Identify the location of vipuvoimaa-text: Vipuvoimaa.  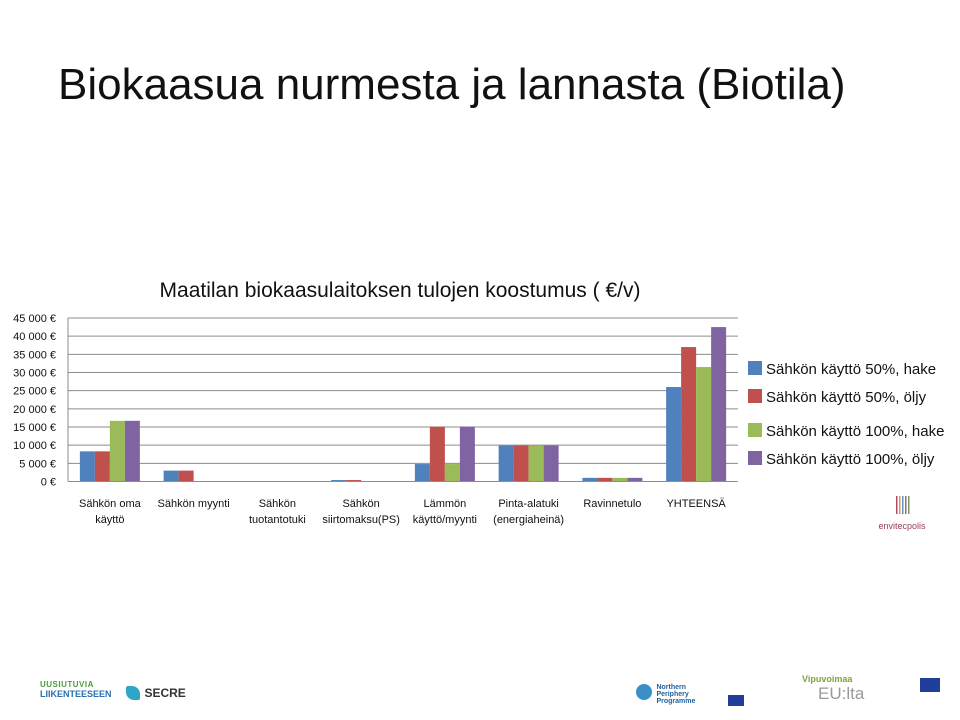
(827, 679).